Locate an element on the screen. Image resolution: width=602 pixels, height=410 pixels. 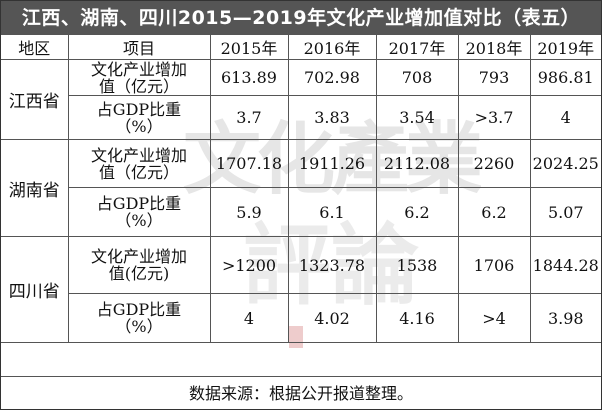
table-title: 江西、湖南、四川2015—2019年文化产业增加值对比（表五） is located at coordinates (301, 18).